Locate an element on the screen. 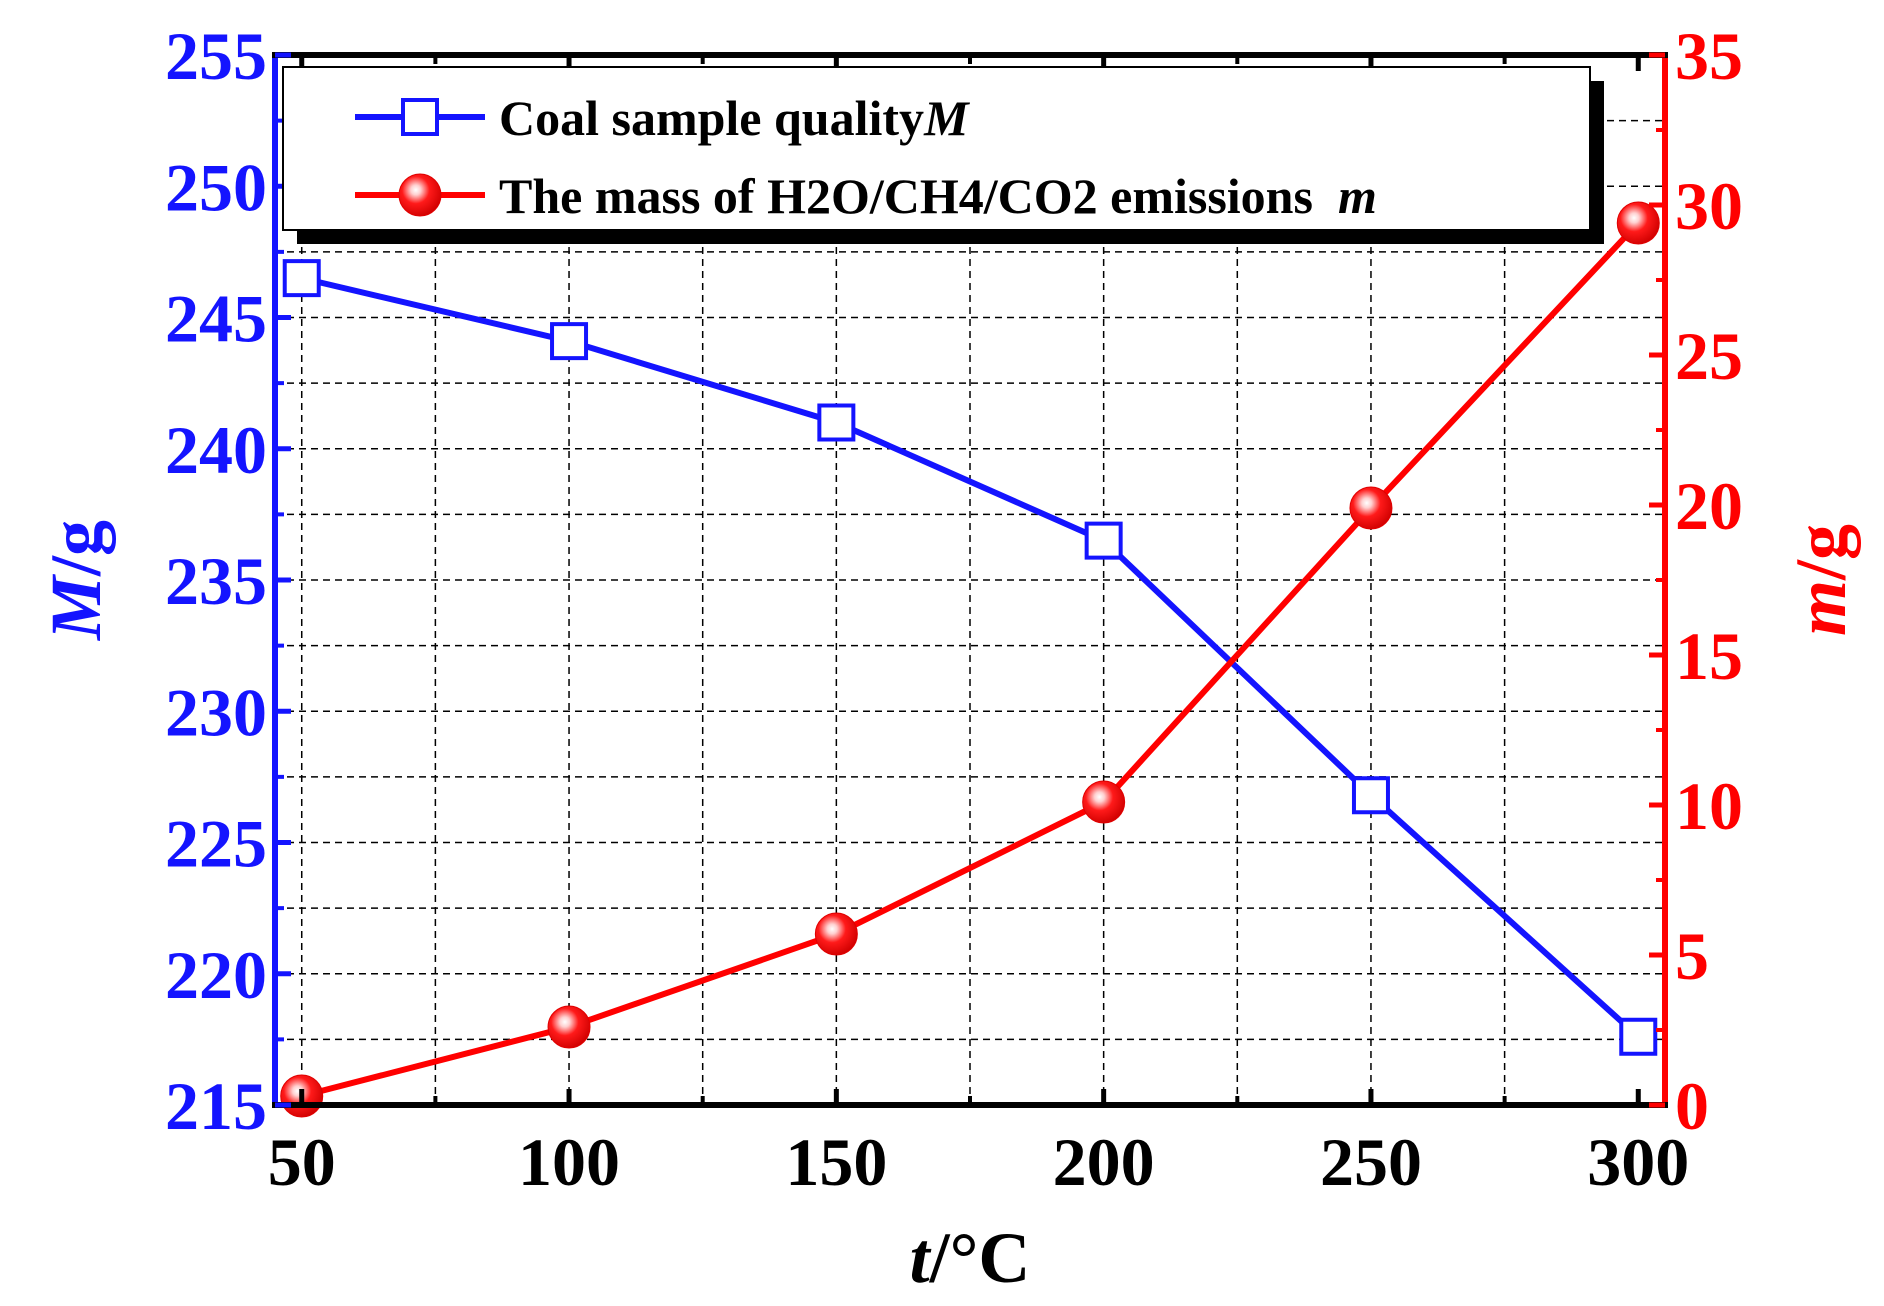  left-axis-title: M/g is located at coordinates (76, 580).